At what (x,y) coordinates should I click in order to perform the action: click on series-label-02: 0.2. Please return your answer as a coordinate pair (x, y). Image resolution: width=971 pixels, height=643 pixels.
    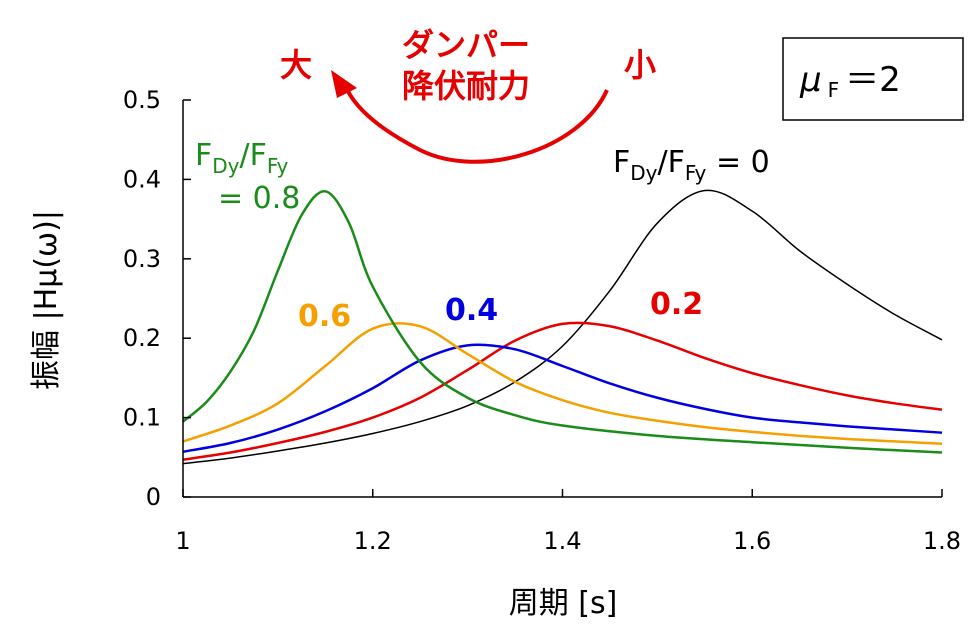
    Looking at the image, I should click on (676, 304).